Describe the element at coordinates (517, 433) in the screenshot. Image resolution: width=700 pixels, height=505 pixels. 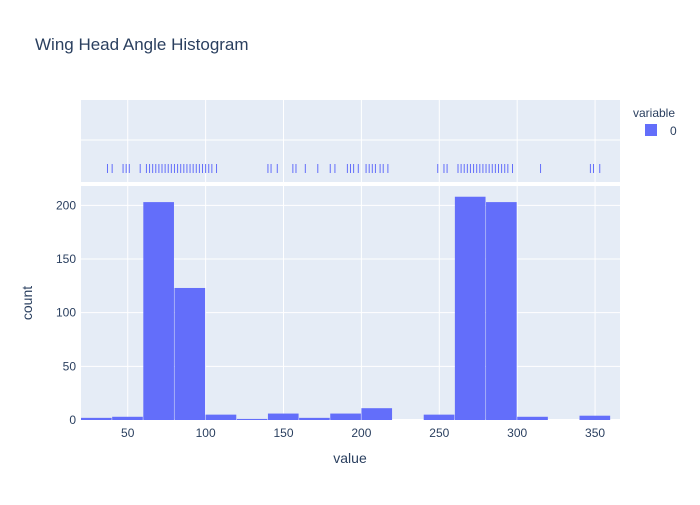
I see `x-tick-label: 300` at that location.